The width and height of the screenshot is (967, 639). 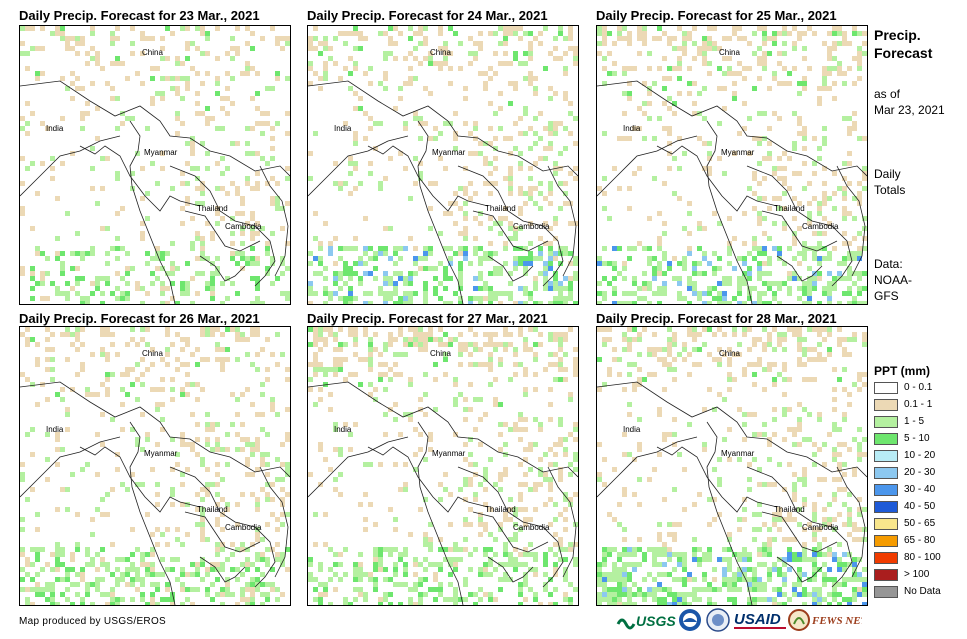 What do you see at coordinates (917, 438) in the screenshot?
I see `legend-label: 5 - 10` at bounding box center [917, 438].